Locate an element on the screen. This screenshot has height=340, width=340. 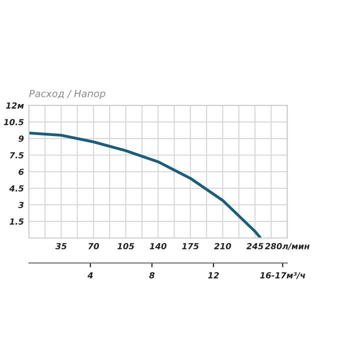
x-tick-label: 210 is located at coordinates (223, 246).